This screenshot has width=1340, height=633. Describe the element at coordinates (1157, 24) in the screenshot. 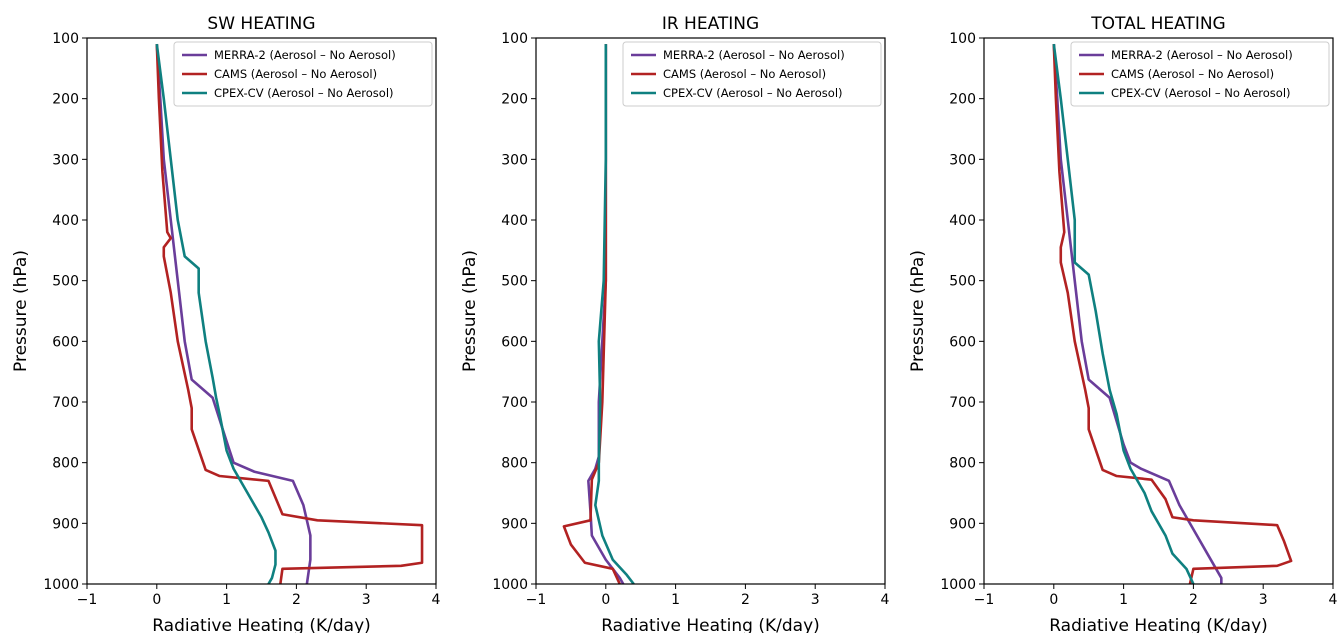

I see `panel-title: TOTAL HEATING` at that location.